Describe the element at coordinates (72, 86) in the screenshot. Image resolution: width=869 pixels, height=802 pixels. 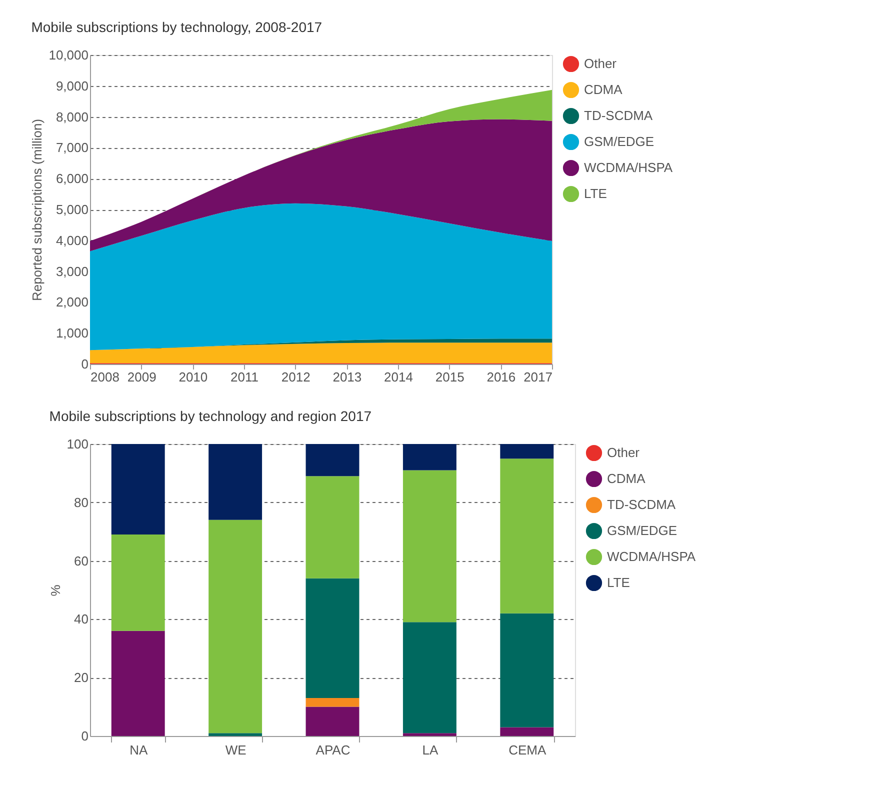
I see `y-tick-label: 9,000` at that location.